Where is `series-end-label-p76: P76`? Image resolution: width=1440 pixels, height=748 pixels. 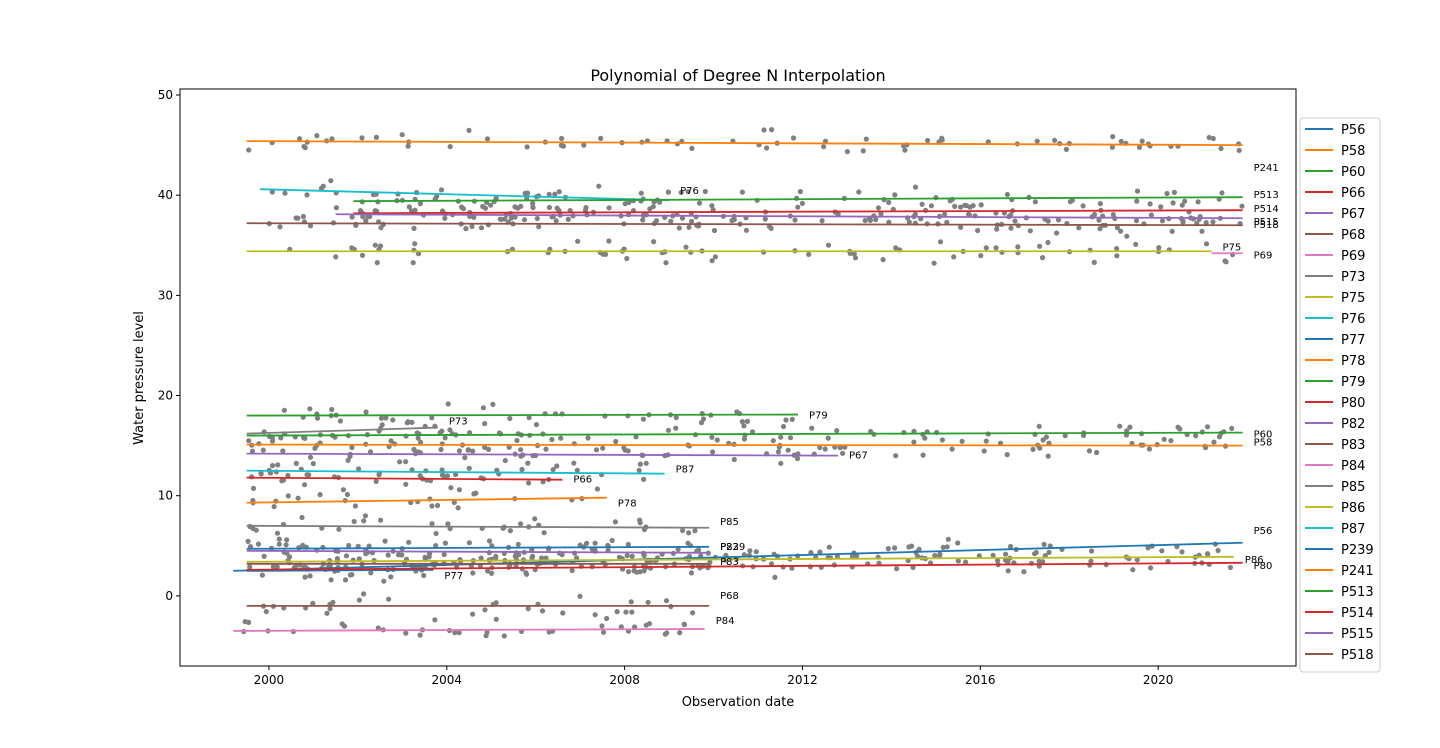 series-end-label-p76: P76 is located at coordinates (689, 191).